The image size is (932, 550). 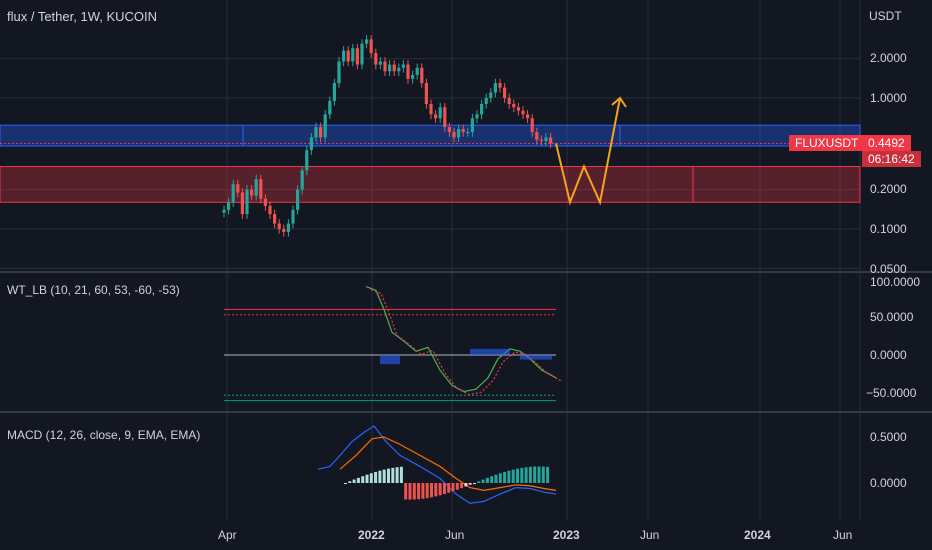 I want to click on price-tick: 0.0500, so click(x=888, y=269).